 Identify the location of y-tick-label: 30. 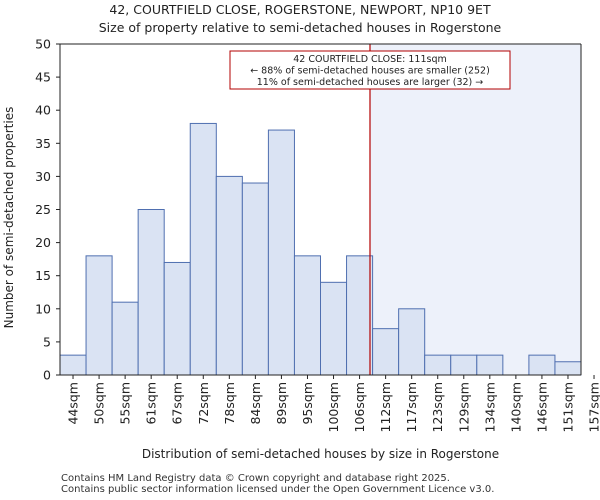
(43, 176).